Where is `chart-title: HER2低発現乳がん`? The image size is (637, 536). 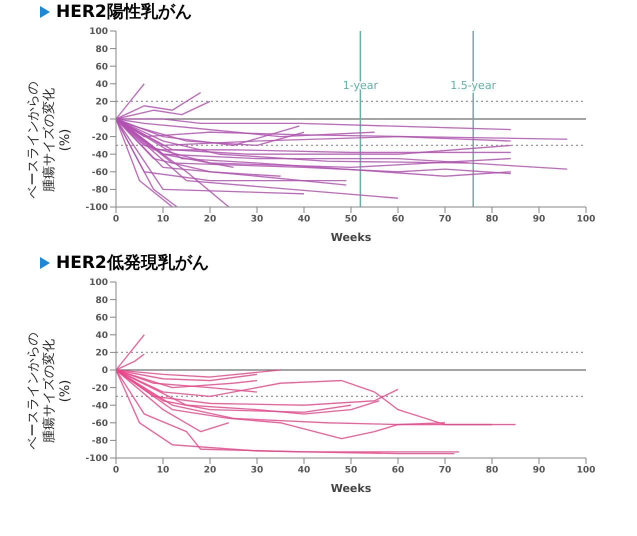 chart-title: HER2低発現乳がん is located at coordinates (132, 263).